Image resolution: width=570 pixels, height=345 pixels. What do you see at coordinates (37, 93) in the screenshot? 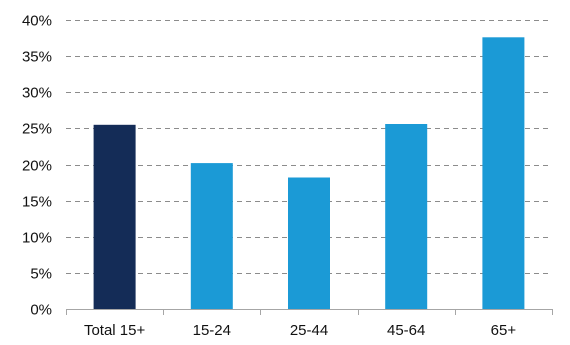
I see `y-tick-label: 30%` at bounding box center [37, 93].